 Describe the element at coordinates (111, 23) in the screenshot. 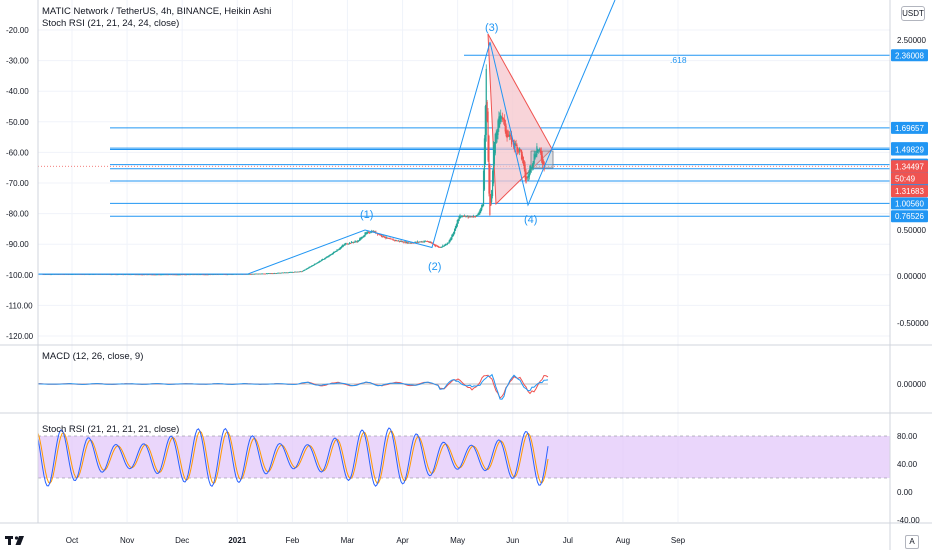

I see `main-indicator-label: Stoch RSI (21, 21, 24, 24, close)` at that location.